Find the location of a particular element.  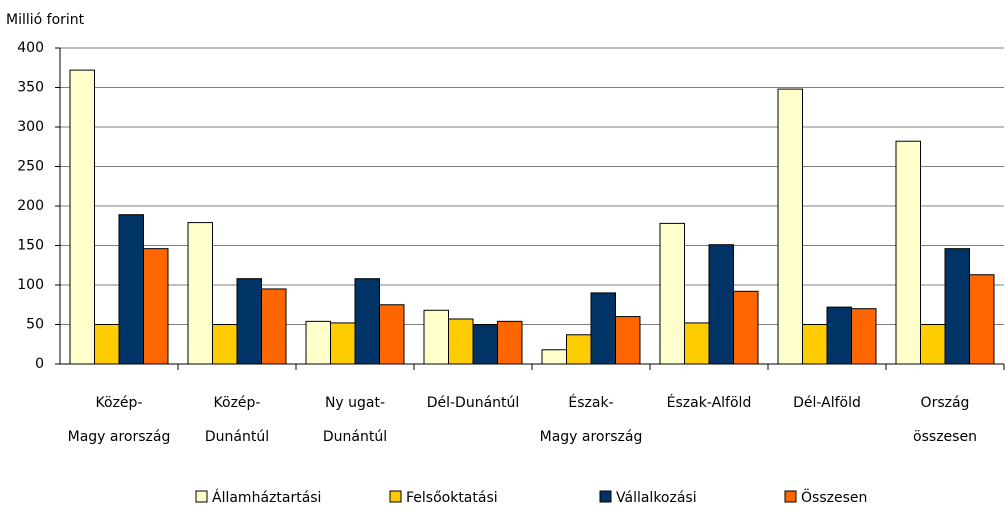

y-tick-label: 100 is located at coordinates (30, 285).